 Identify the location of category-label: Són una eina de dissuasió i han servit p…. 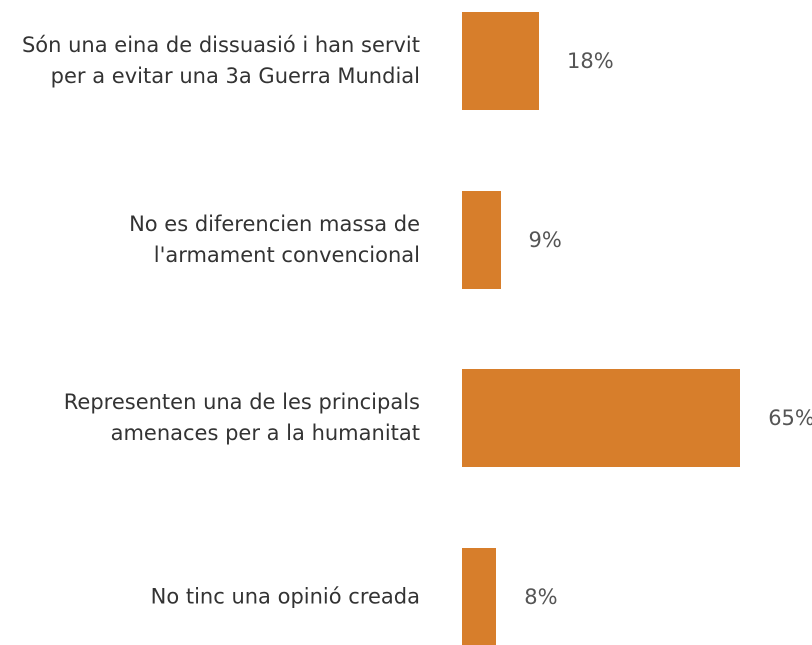
(220, 60).